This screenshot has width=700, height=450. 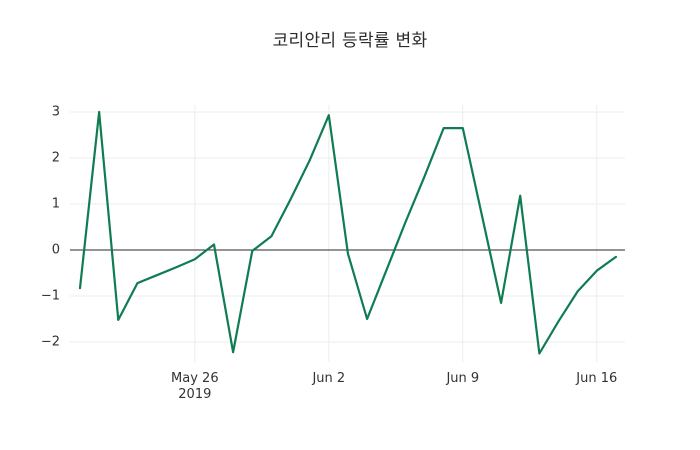 I want to click on x-tick-label-main: May 26, so click(x=195, y=378).